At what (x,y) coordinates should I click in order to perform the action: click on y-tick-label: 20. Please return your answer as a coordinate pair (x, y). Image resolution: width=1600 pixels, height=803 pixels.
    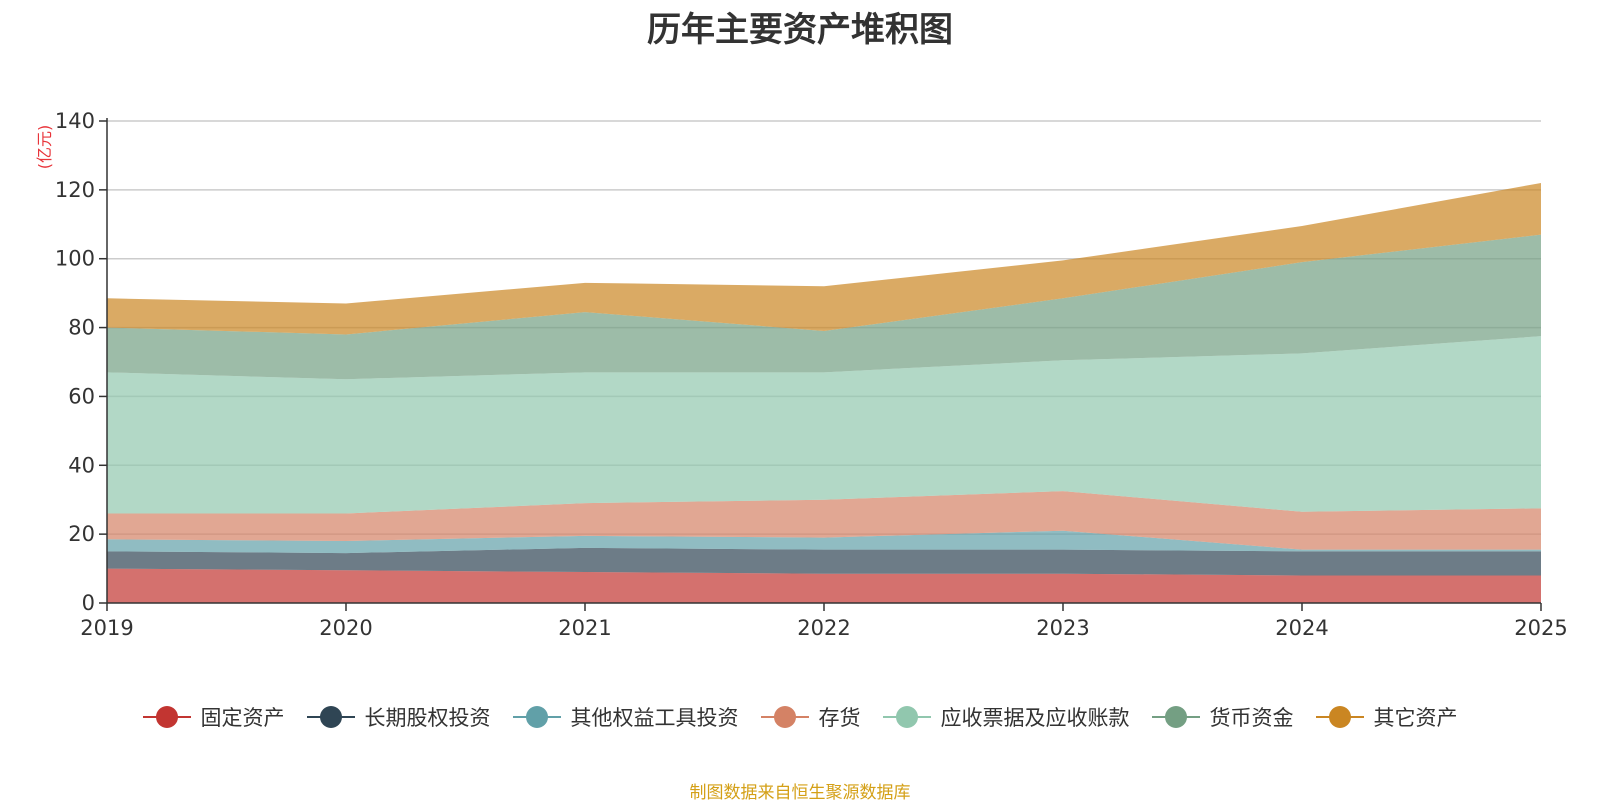
    Looking at the image, I should click on (81, 534).